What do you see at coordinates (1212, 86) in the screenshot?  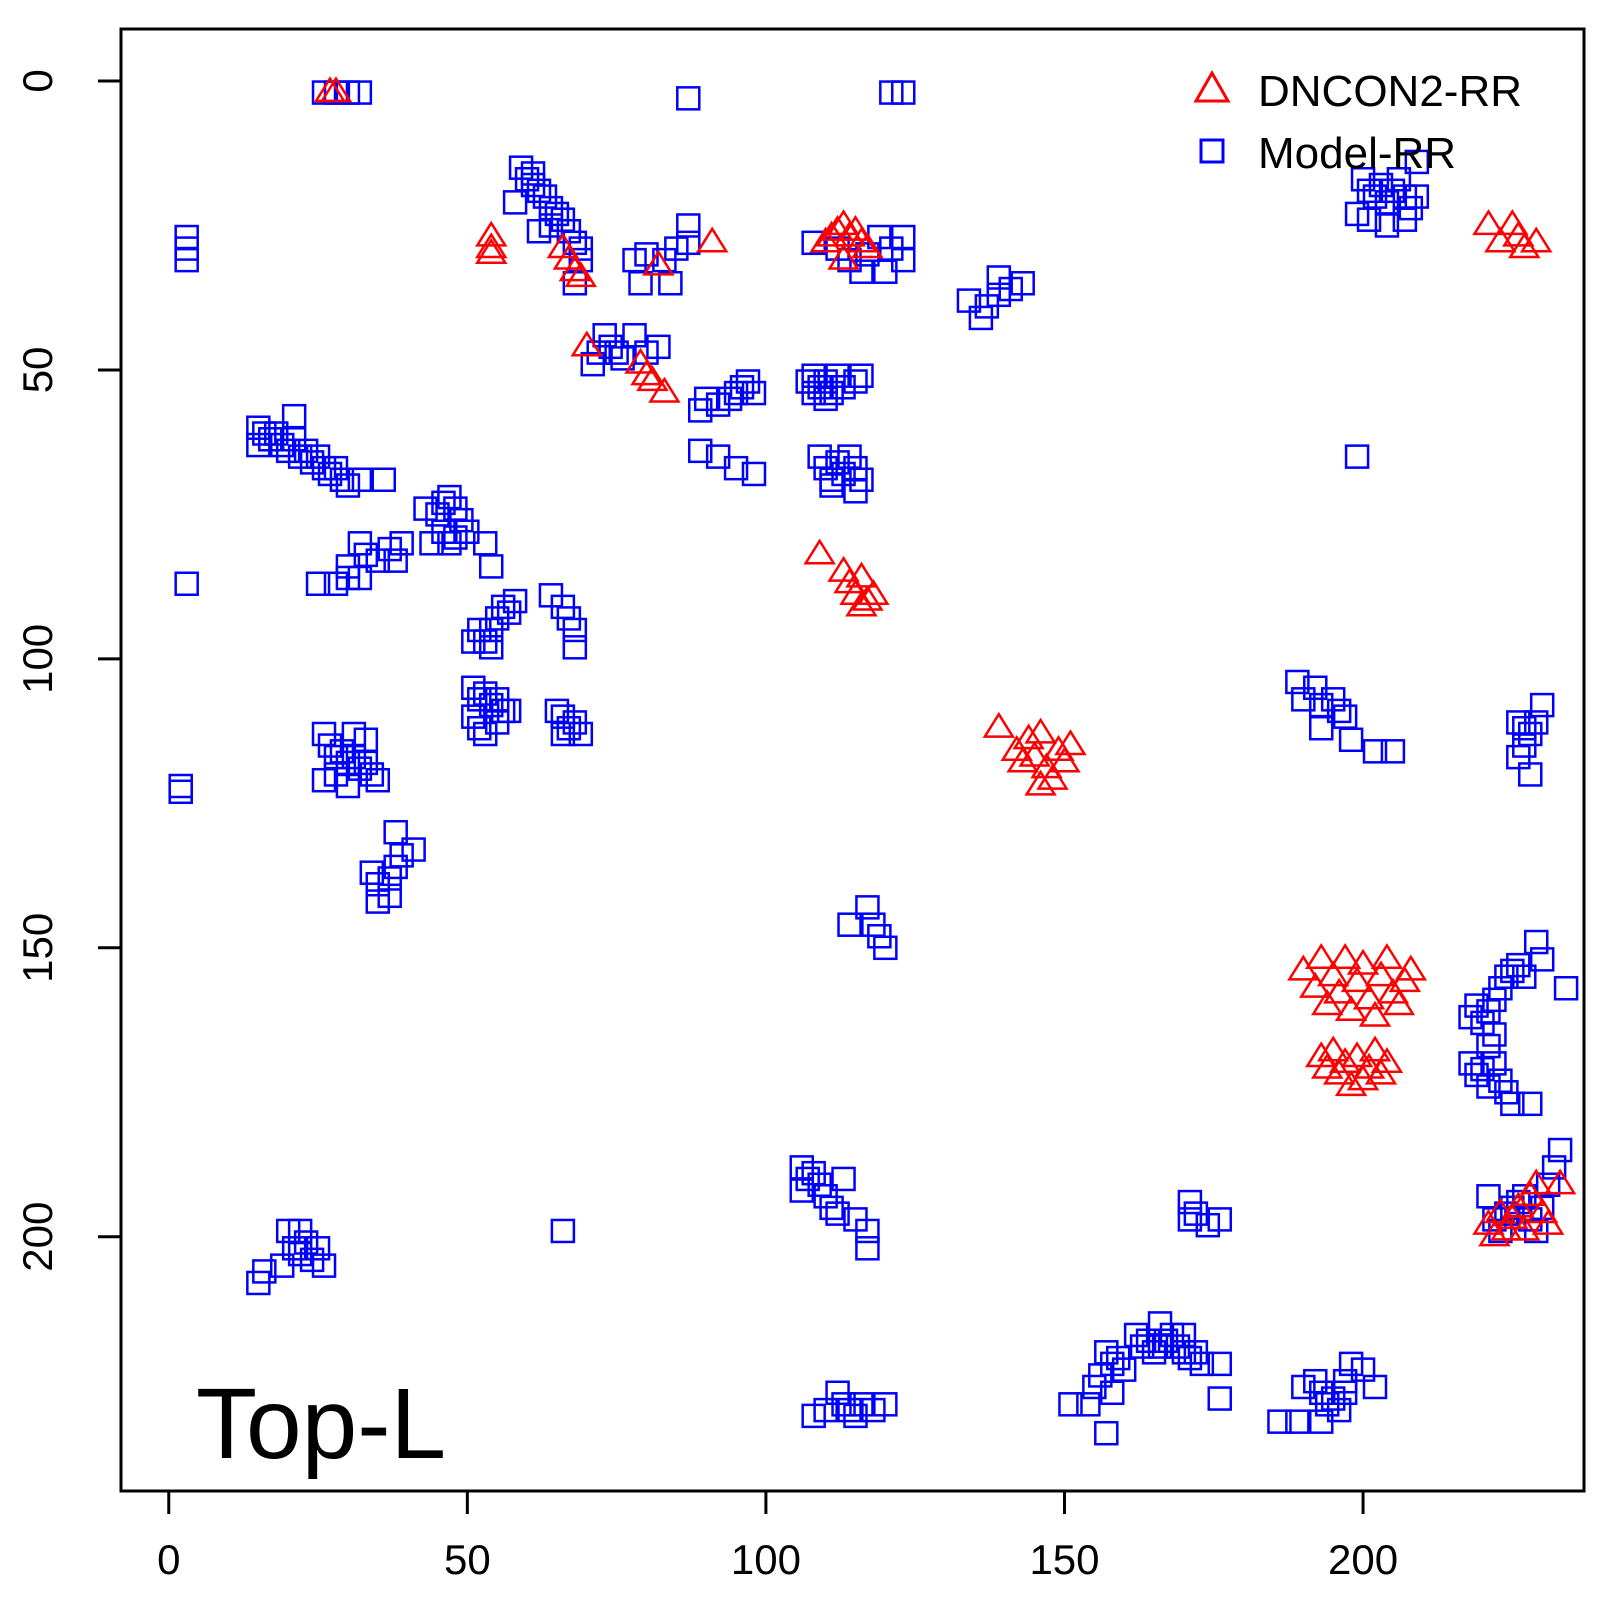 I see `legend-triangle-icon` at bounding box center [1212, 86].